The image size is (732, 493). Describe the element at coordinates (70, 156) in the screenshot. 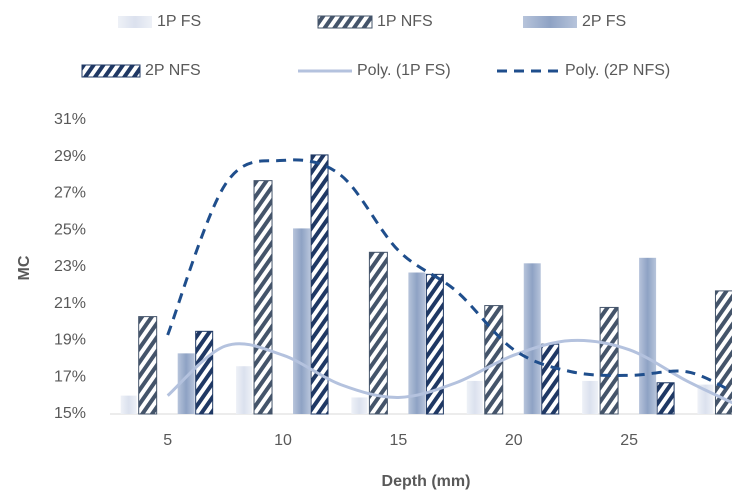

I see `y-tick-label: 29%` at that location.